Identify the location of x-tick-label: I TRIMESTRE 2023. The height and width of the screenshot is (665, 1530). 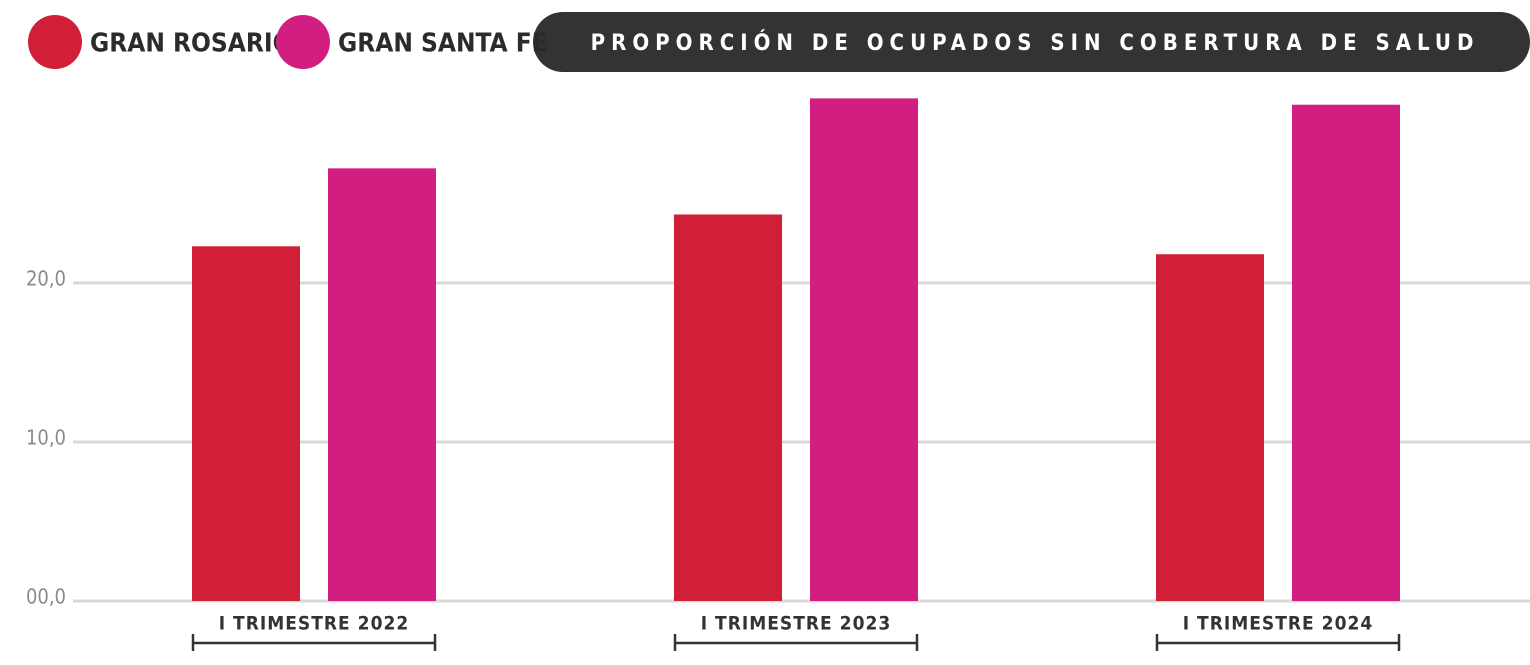
(796, 624).